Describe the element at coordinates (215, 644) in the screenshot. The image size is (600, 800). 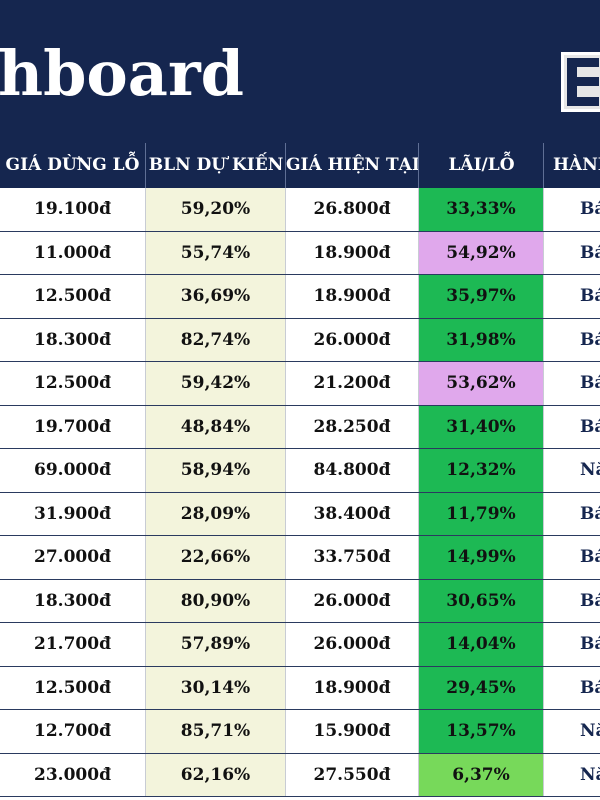
I see `cell-expected-return: 57,89%` at that location.